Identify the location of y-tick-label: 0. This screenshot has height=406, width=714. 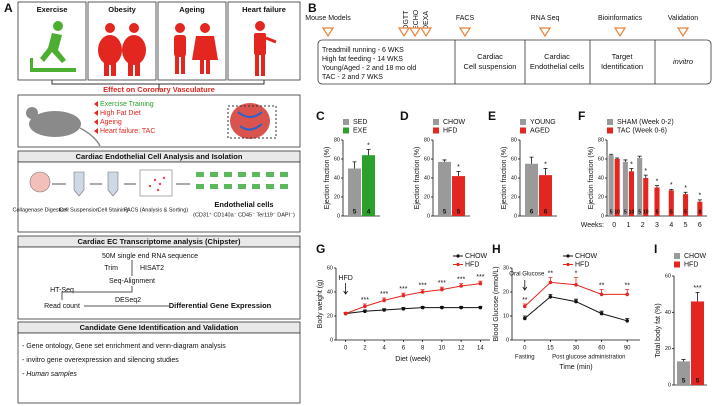
(515, 216).